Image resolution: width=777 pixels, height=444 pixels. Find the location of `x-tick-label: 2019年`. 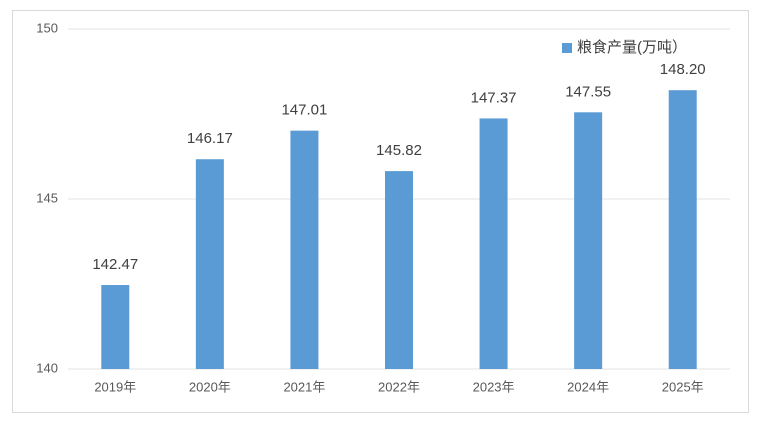

x-tick-label: 2019年 is located at coordinates (115, 386).